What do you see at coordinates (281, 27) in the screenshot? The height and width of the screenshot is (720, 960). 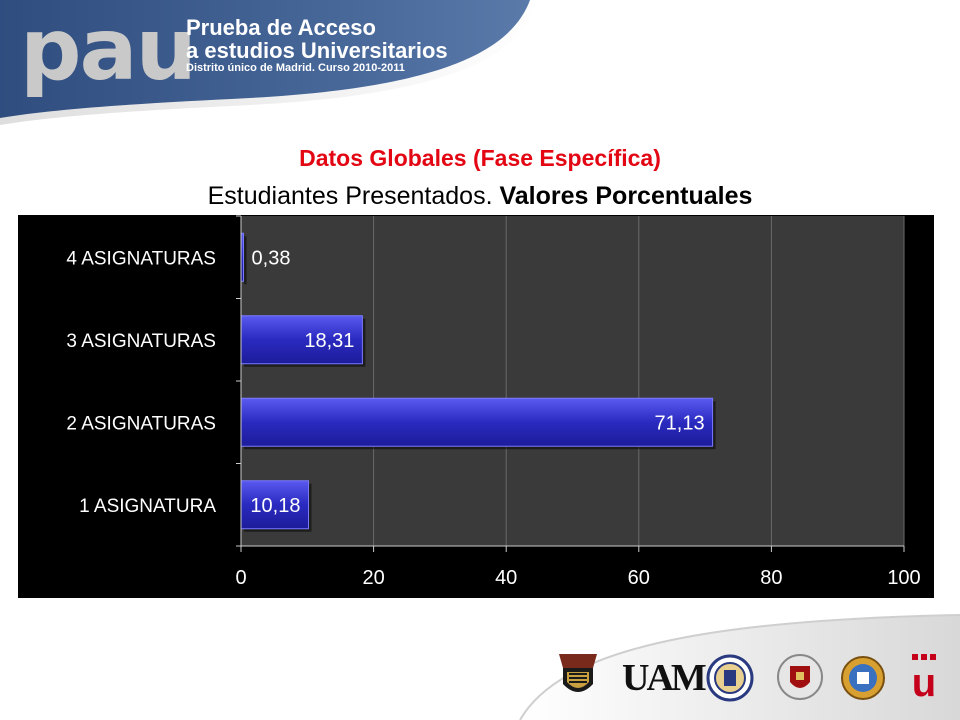 I see `header-line-1: Prueba de Acceso` at bounding box center [281, 27].